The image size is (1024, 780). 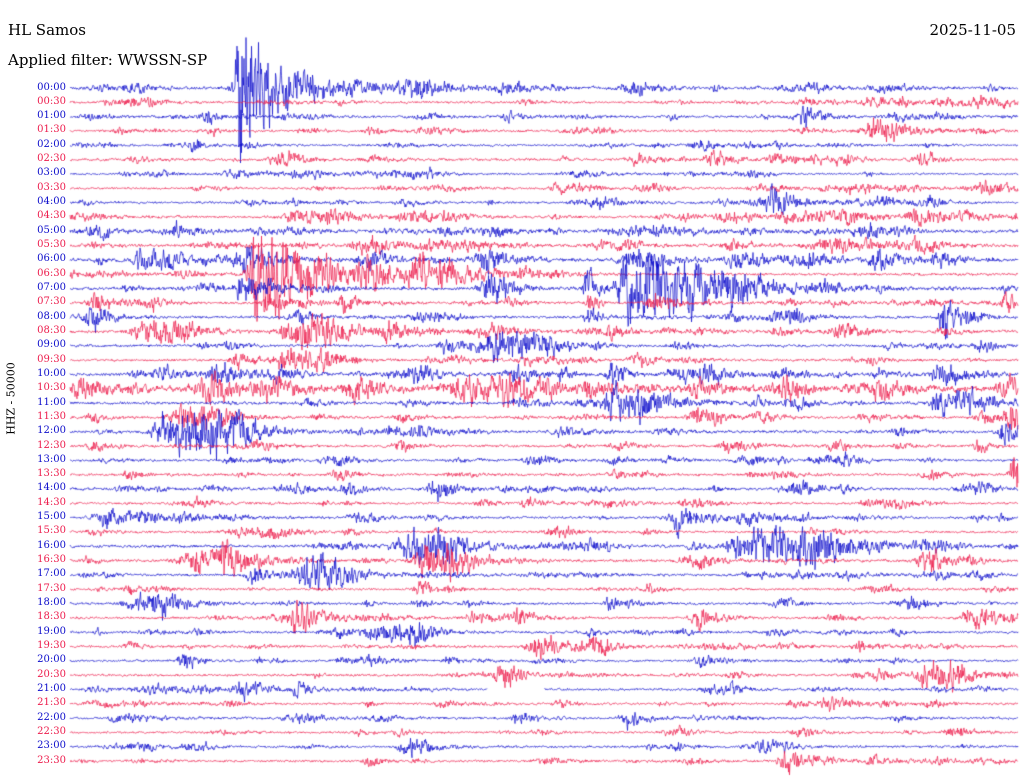 What do you see at coordinates (51, 359) in the screenshot?
I see `trace-time-label: 09:30` at bounding box center [51, 359].